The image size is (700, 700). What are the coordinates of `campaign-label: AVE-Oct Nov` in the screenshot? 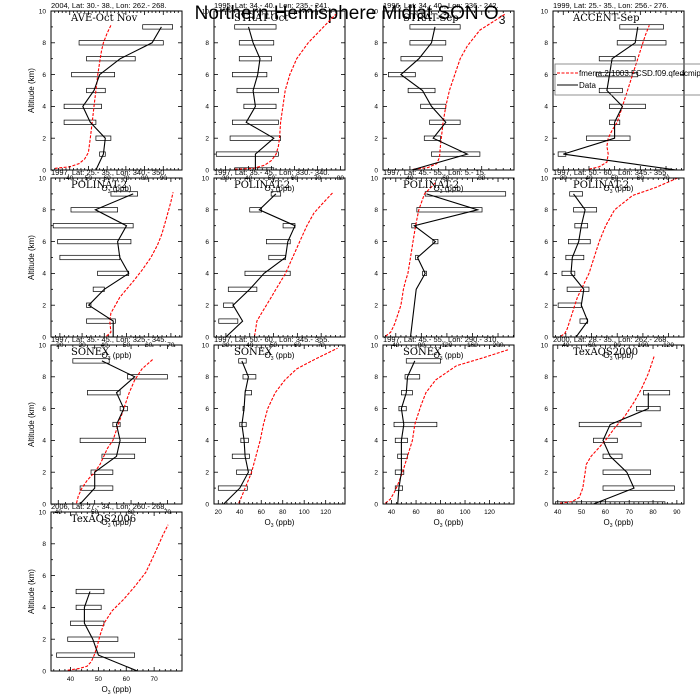 It's located at (104, 18).